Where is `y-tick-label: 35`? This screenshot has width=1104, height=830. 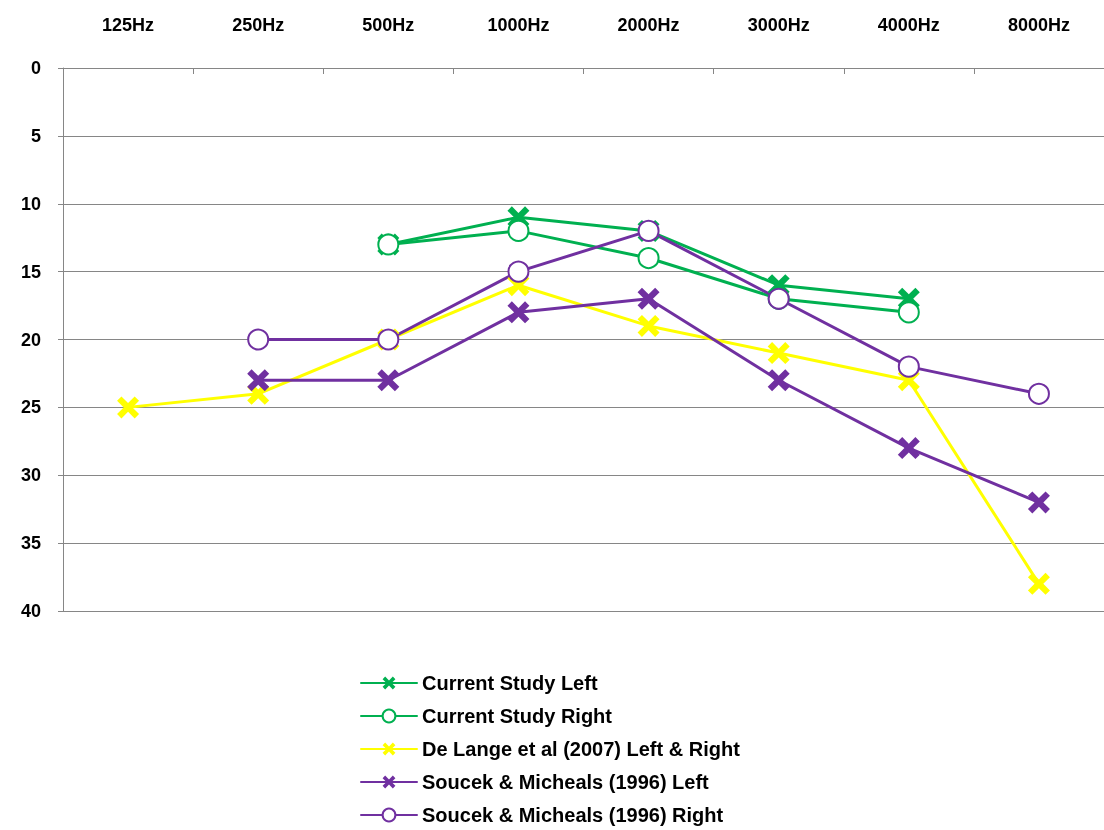 y-tick-label: 35 is located at coordinates (30, 543).